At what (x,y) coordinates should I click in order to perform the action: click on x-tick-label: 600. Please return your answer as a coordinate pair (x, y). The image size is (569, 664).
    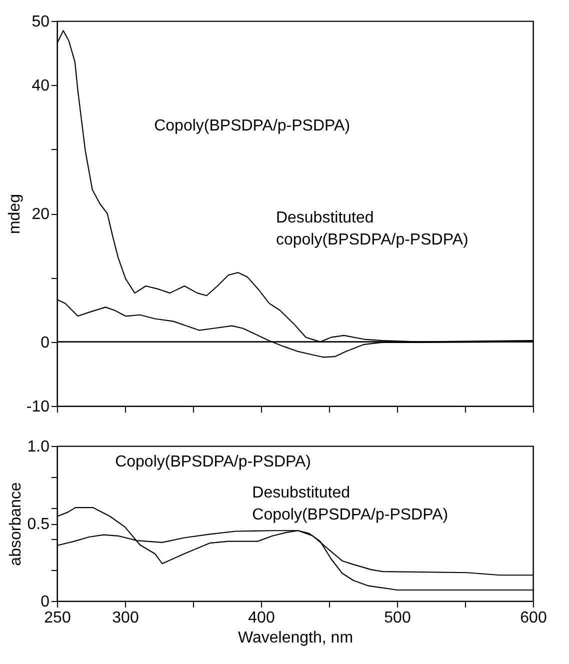
    Looking at the image, I should click on (533, 618).